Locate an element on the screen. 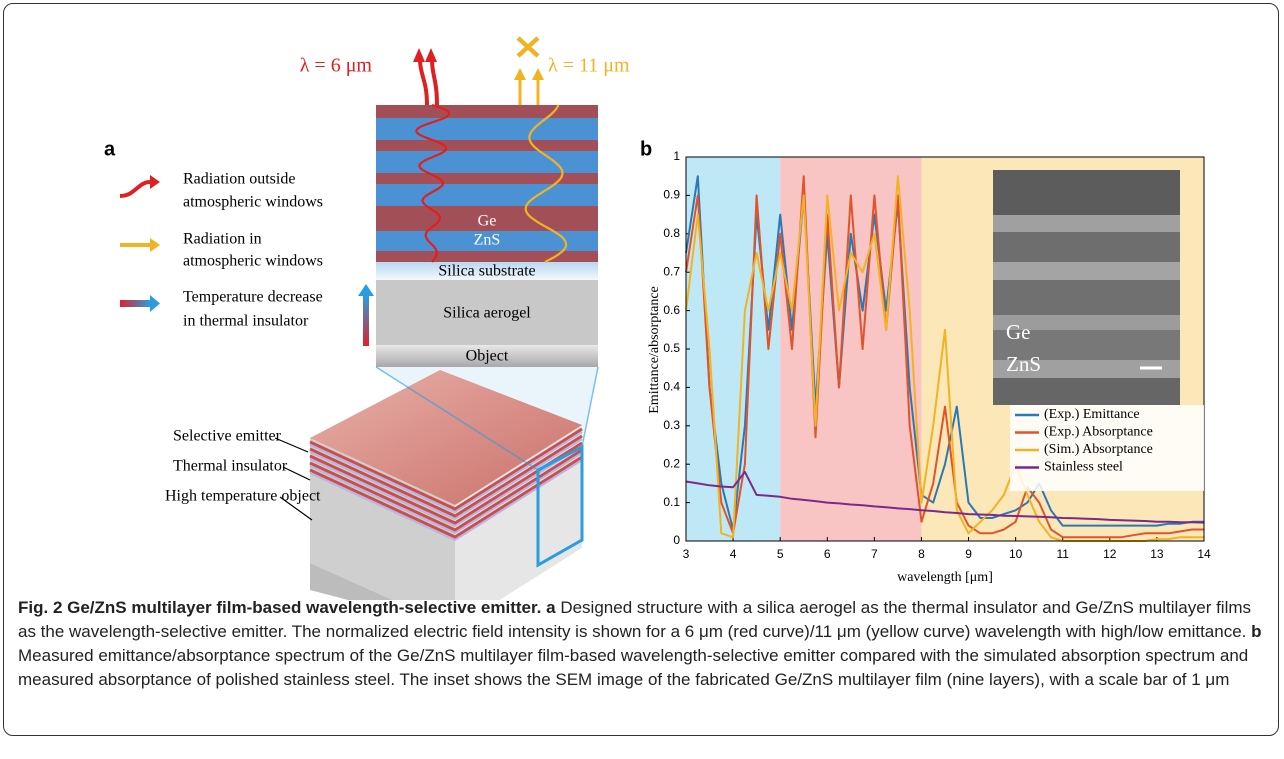 Image resolution: width=1284 pixels, height=759 pixels. inset-label: Ge is located at coordinates (1018, 332).